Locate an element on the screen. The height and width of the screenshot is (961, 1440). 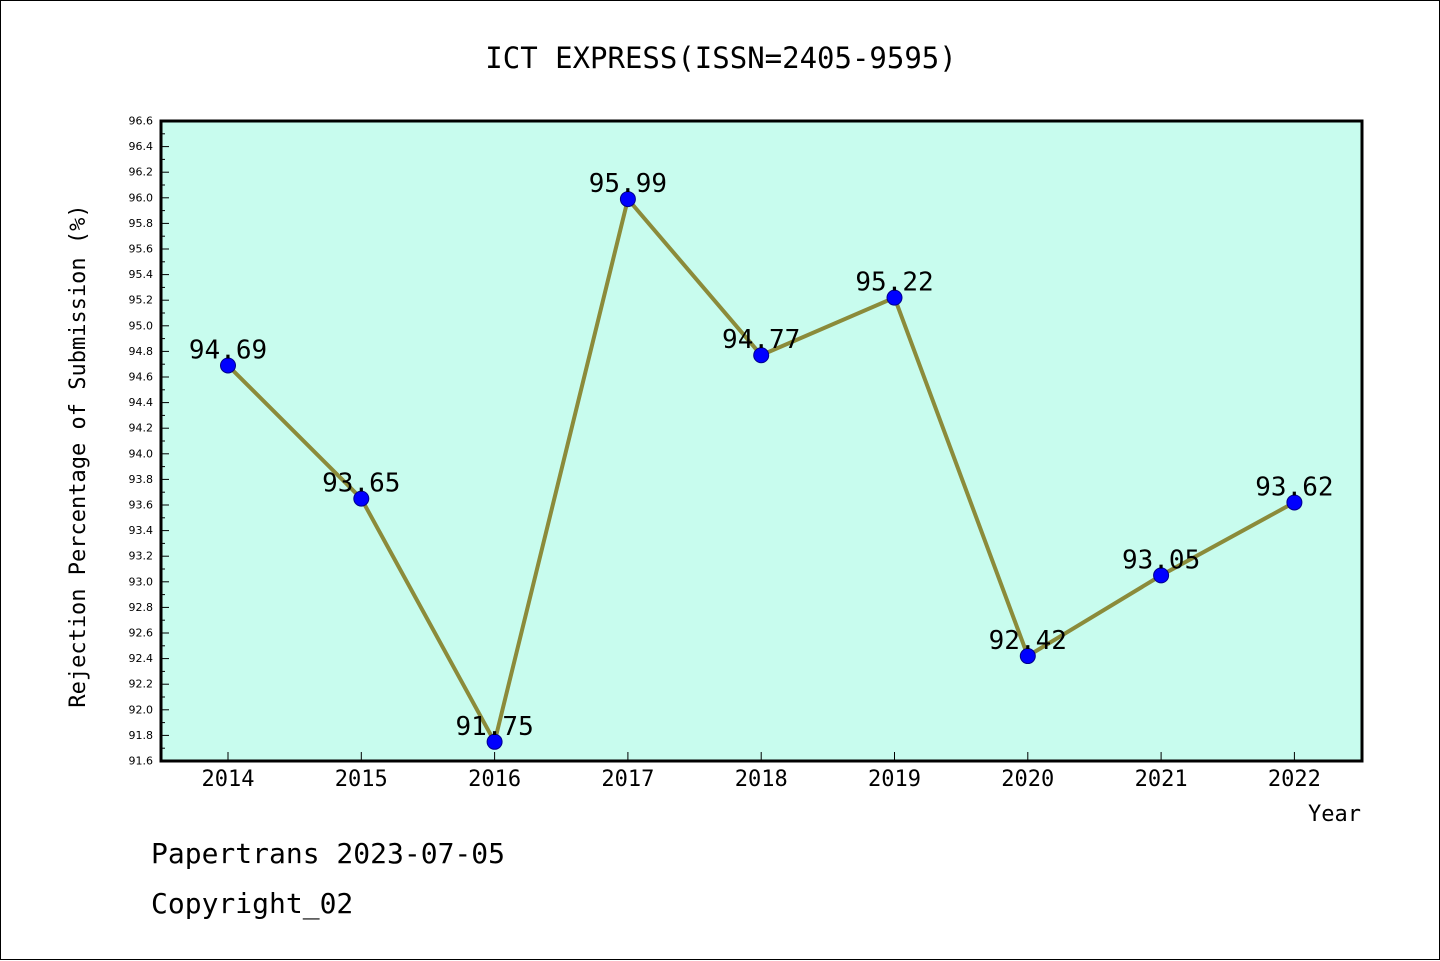
y-tick-label: 96.6 is located at coordinates (141, 121).